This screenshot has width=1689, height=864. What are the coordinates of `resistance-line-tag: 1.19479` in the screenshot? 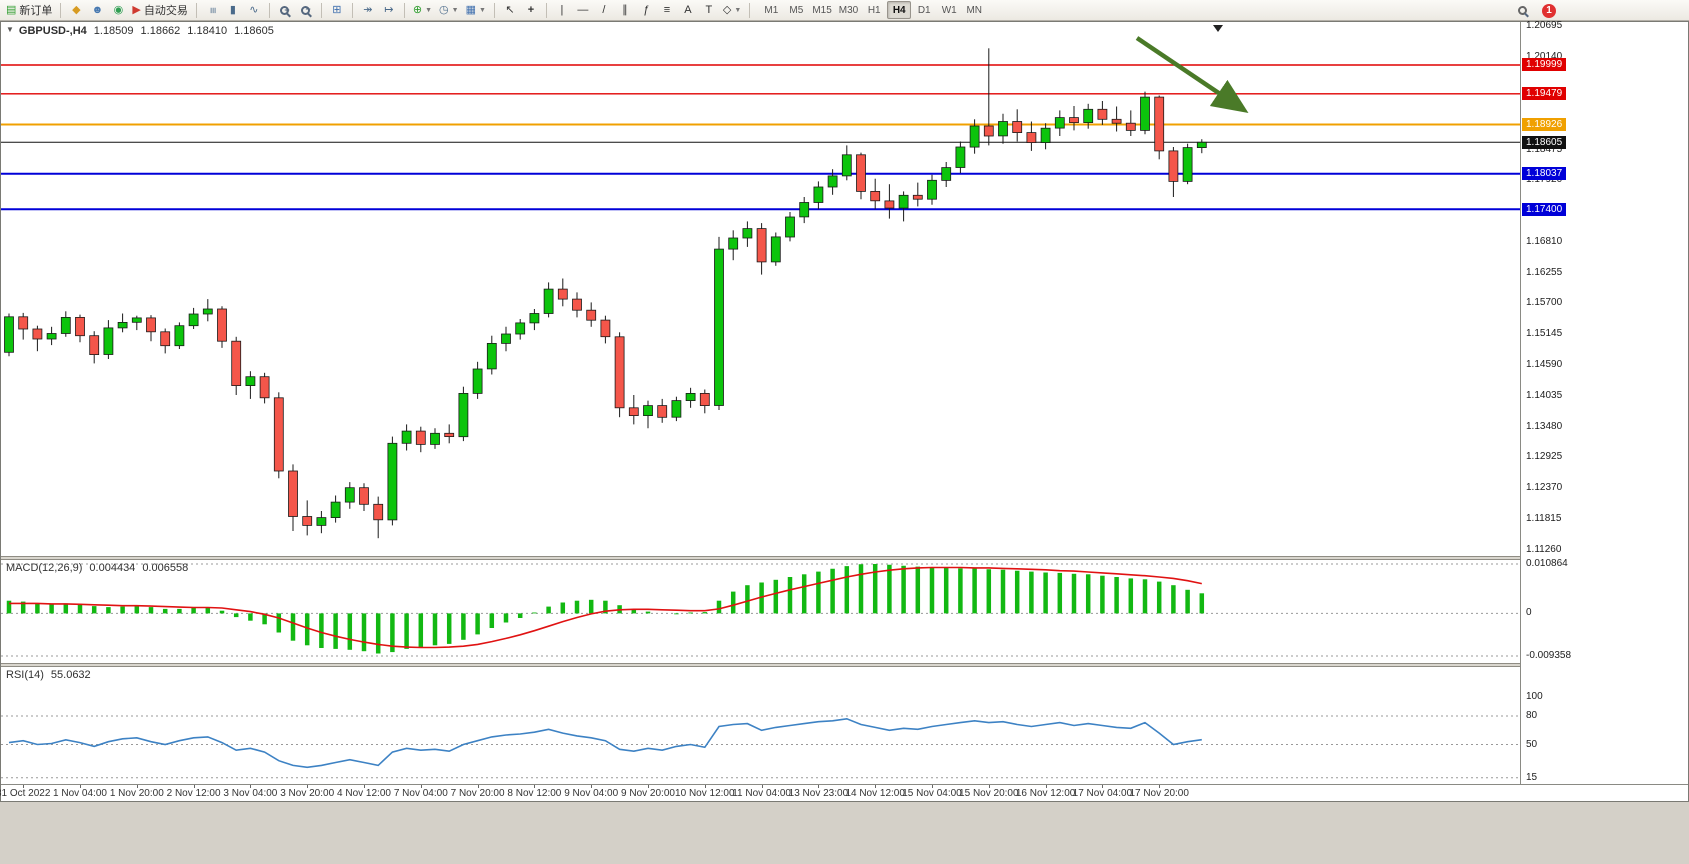 It's located at (1544, 93).